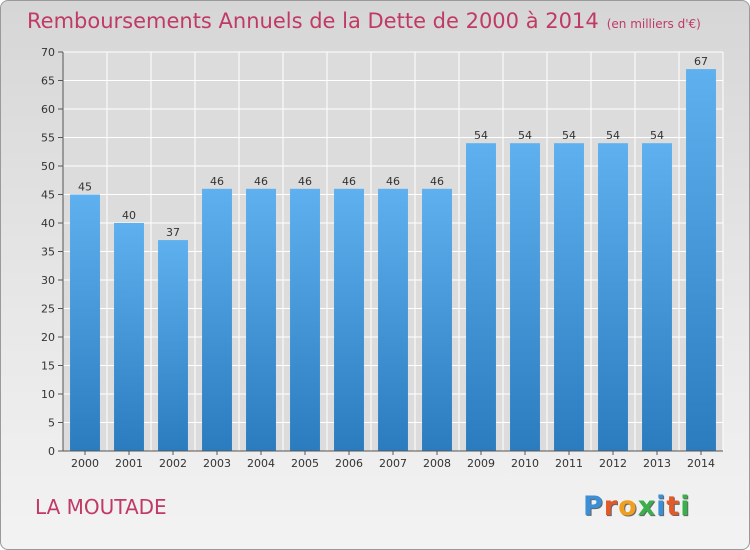  Describe the element at coordinates (129, 463) in the screenshot. I see `x-tick-label: 2001` at that location.